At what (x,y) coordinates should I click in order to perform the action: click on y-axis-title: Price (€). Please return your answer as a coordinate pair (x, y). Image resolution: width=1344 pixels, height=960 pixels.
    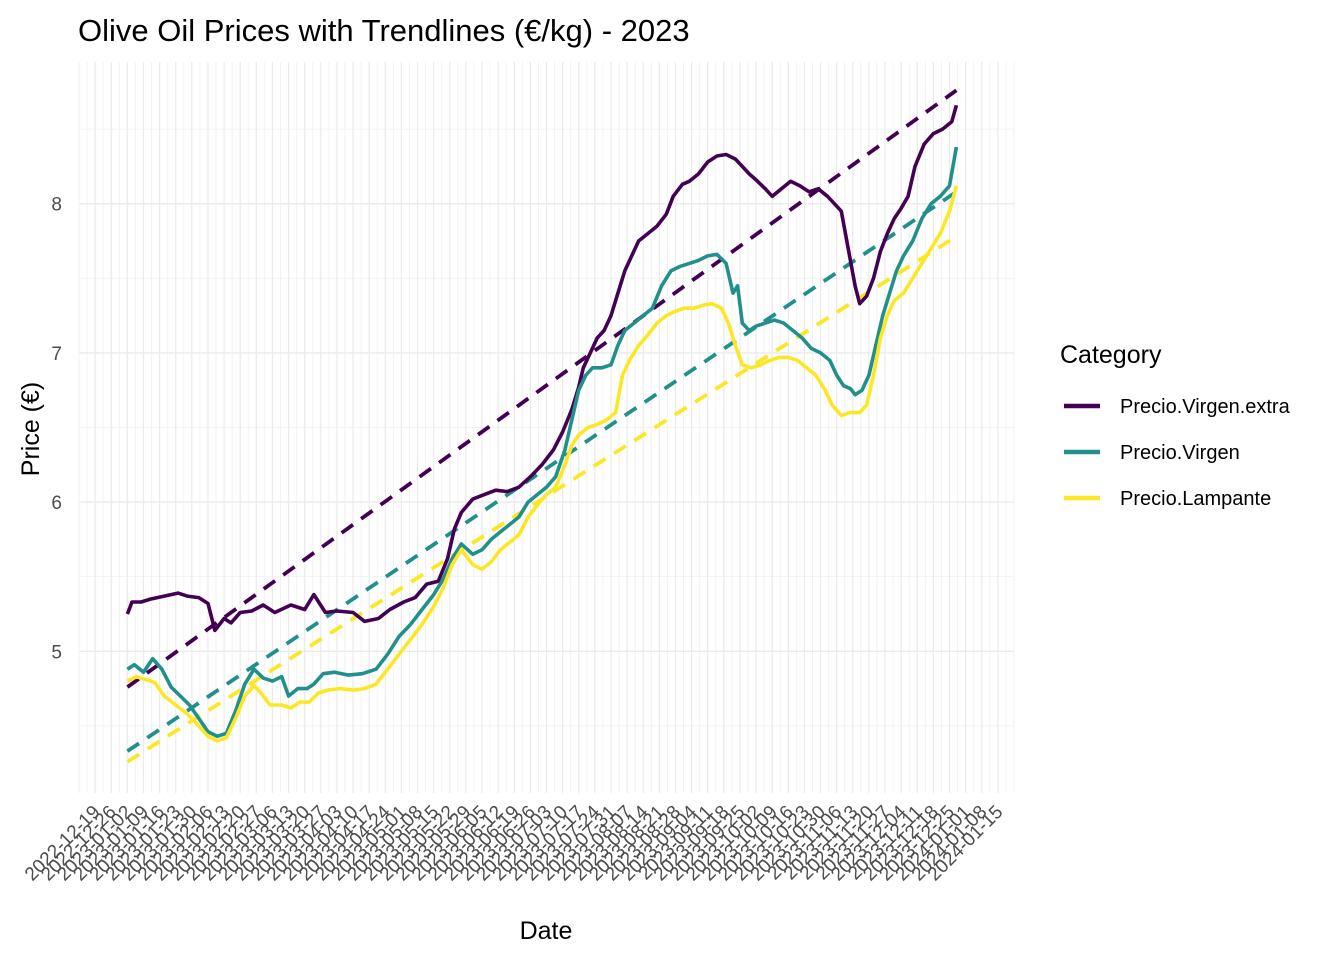
    Looking at the image, I should click on (31, 429).